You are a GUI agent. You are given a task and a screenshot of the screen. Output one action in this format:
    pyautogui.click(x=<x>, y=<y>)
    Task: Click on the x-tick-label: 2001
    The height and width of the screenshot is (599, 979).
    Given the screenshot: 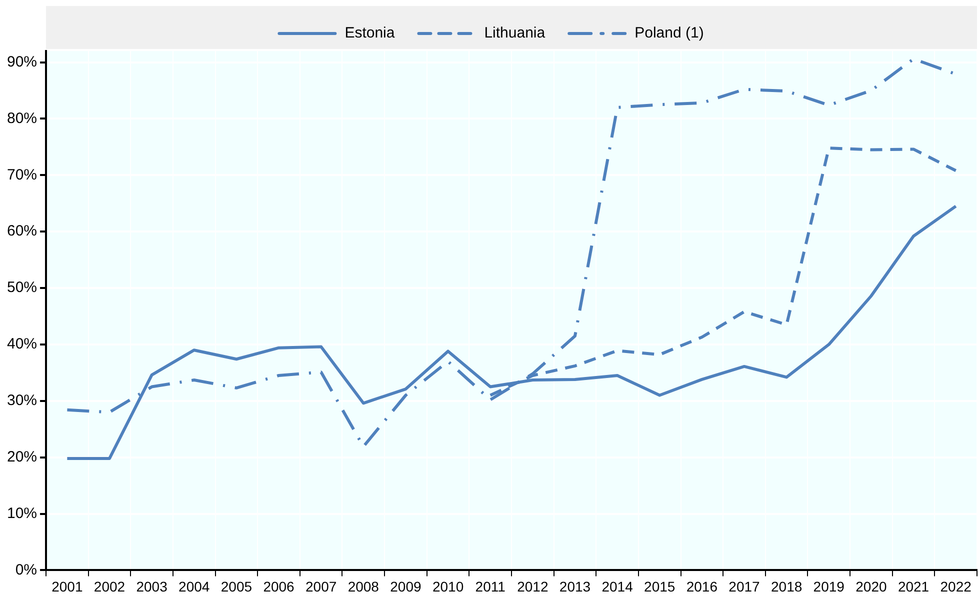 What is the action you would take?
    pyautogui.click(x=67, y=586)
    